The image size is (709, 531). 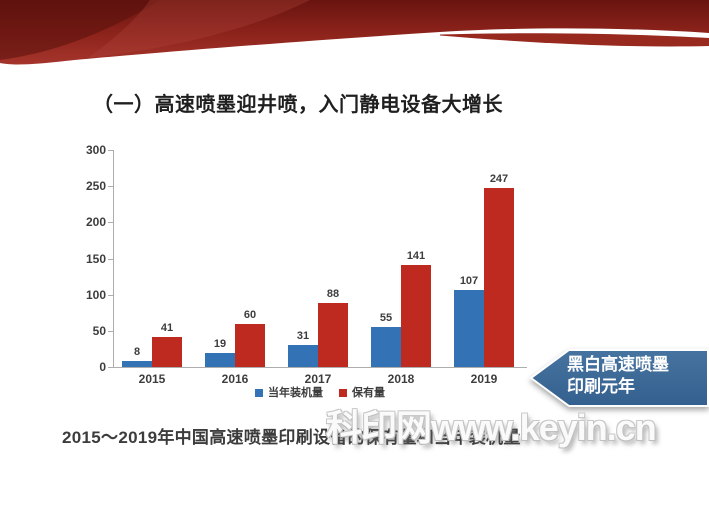 What do you see at coordinates (401, 379) in the screenshot?
I see `x-category-label: 2018` at bounding box center [401, 379].